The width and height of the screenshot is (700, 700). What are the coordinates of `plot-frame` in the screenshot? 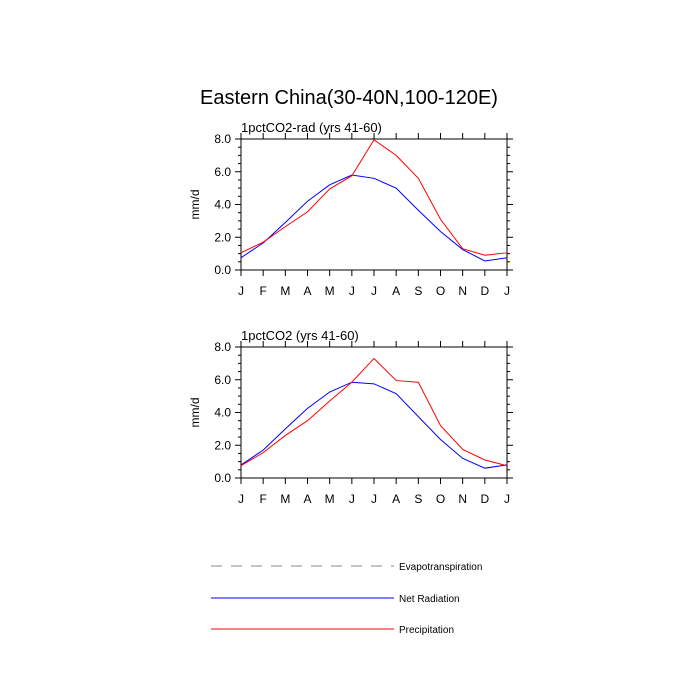 It's located at (374, 412).